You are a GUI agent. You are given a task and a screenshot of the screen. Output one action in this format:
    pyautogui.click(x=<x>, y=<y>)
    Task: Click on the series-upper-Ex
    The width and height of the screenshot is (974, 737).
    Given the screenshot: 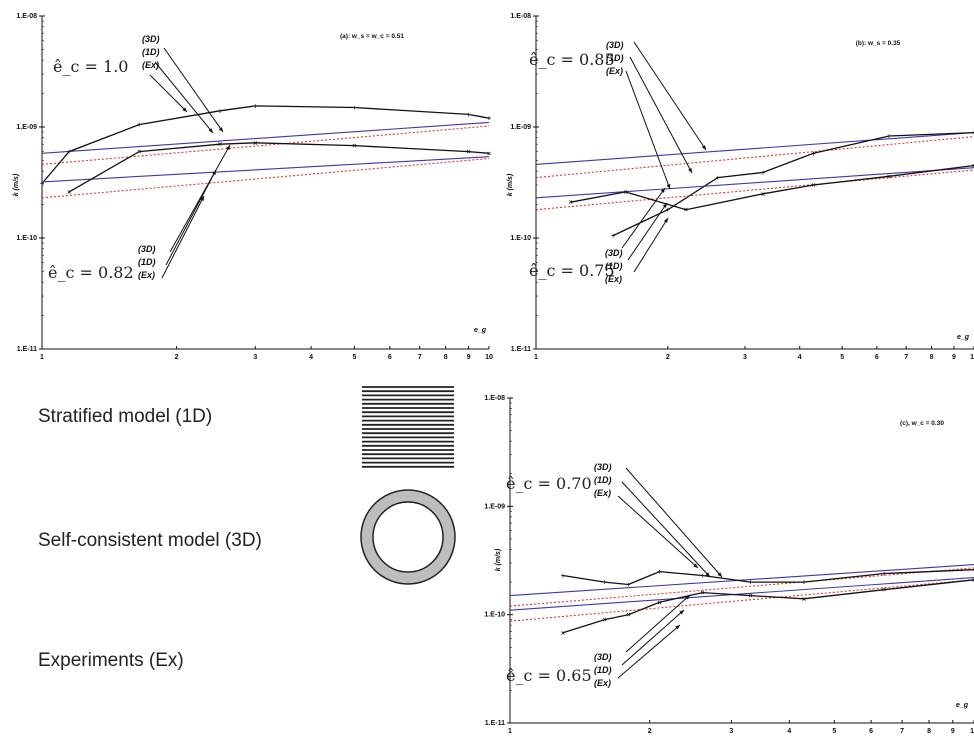 What is the action you would take?
    pyautogui.click(x=265, y=144)
    